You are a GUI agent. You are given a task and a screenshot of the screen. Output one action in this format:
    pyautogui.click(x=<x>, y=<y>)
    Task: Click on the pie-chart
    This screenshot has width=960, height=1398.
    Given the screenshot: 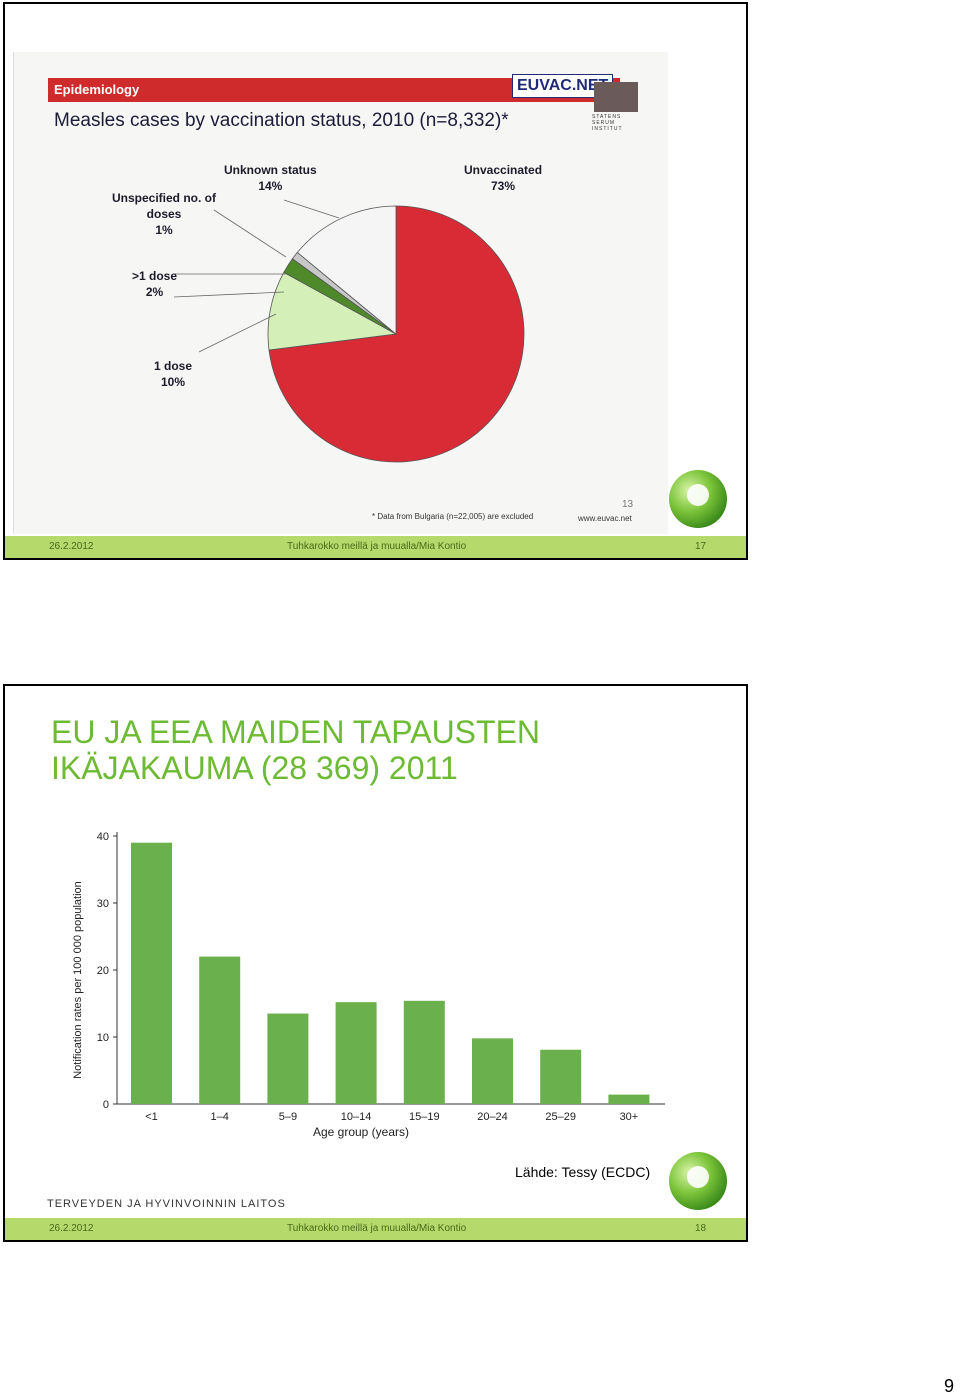 What is the action you would take?
    pyautogui.click(x=349, y=331)
    